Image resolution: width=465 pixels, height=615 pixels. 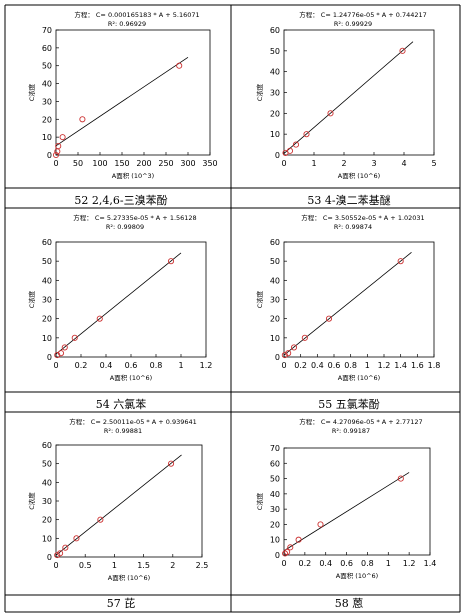 I want to click on x-tick-label: 1.8, so click(x=434, y=365).